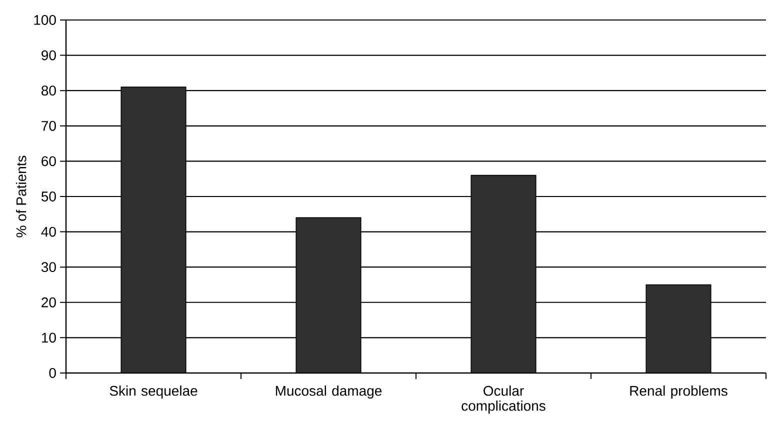 This screenshot has height=433, width=770. What do you see at coordinates (49, 161) in the screenshot?
I see `y-tick-label: 60` at bounding box center [49, 161].